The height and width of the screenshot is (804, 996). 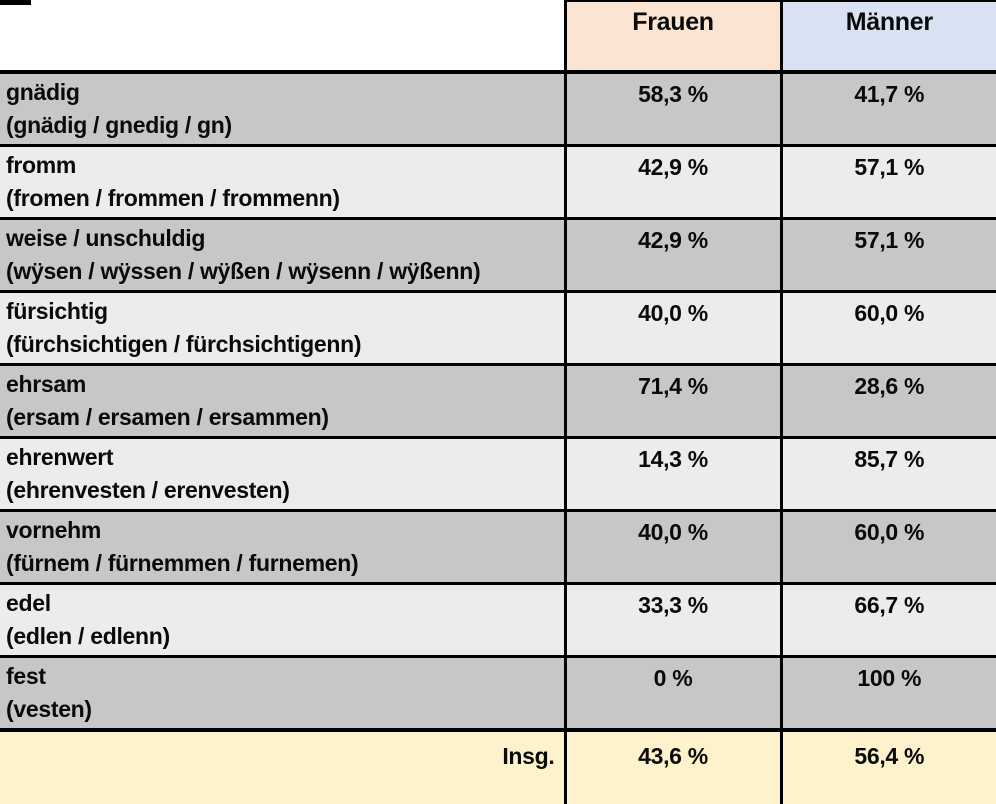 What do you see at coordinates (15, 2) in the screenshot?
I see `cropped-border-fragment` at bounding box center [15, 2].